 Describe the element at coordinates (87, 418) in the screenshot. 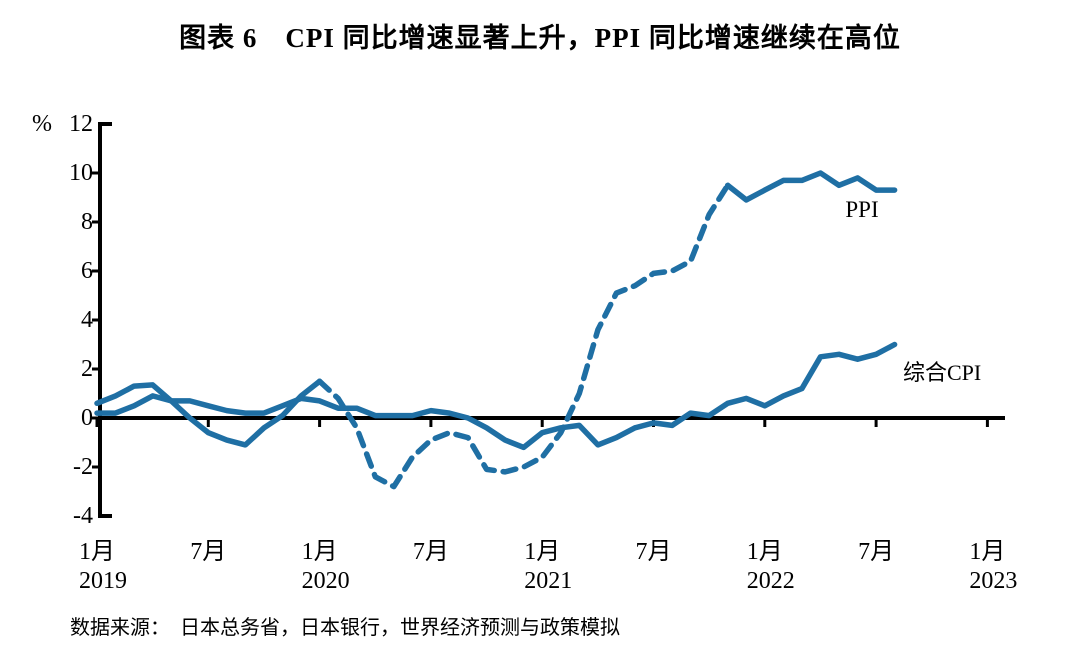

I see `y-tick-label: 0` at that location.